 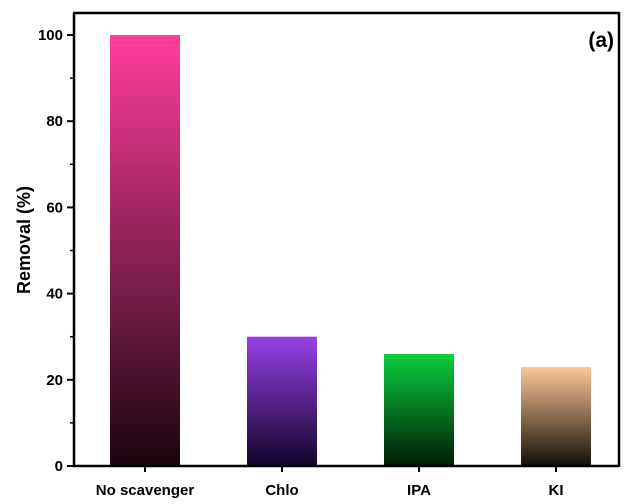 I want to click on y-tick-label: 40, so click(x=54, y=294).